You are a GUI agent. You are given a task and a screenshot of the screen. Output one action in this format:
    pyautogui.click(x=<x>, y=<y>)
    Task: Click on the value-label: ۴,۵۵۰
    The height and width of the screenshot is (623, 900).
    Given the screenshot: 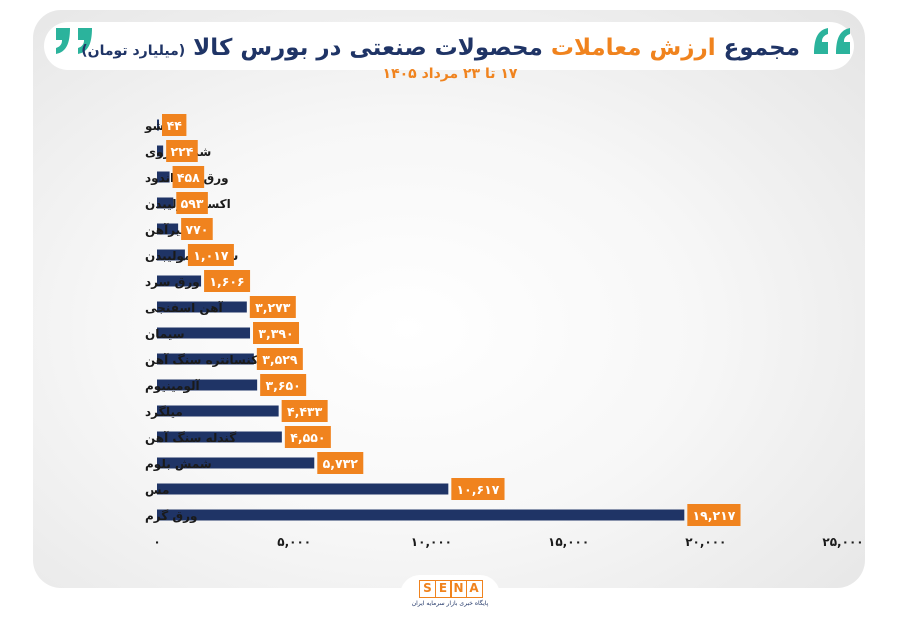 What is the action you would take?
    pyautogui.click(x=307, y=437)
    